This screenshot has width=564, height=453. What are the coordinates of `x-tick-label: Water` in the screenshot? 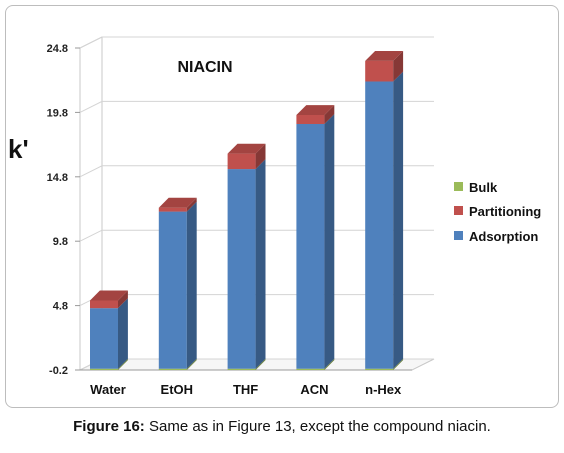 It's located at (108, 389).